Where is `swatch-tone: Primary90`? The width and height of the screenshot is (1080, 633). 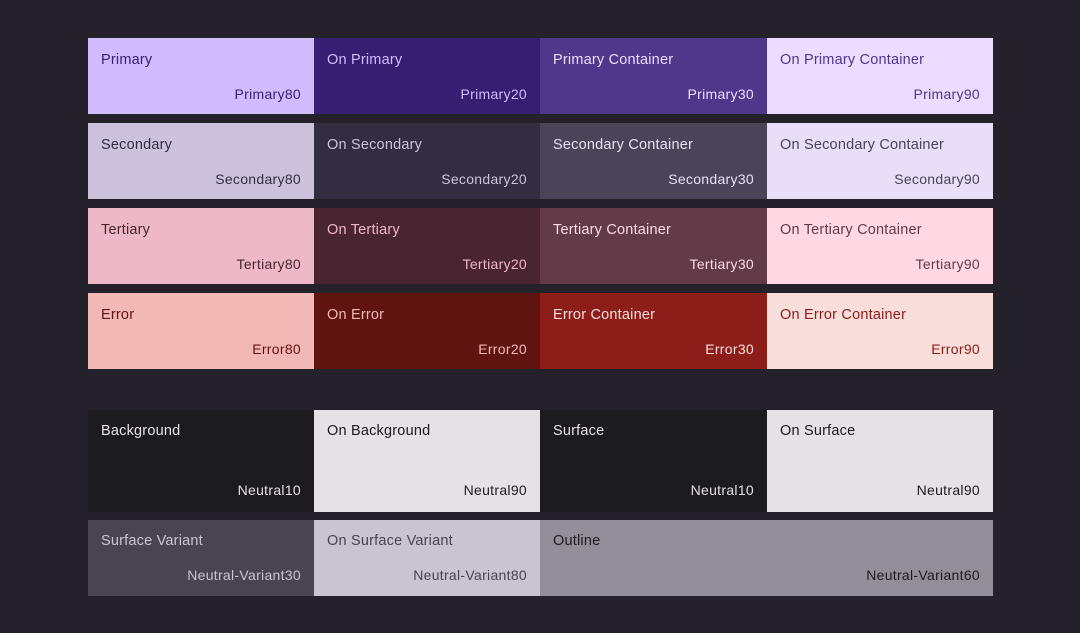 swatch-tone: Primary90 is located at coordinates (946, 94).